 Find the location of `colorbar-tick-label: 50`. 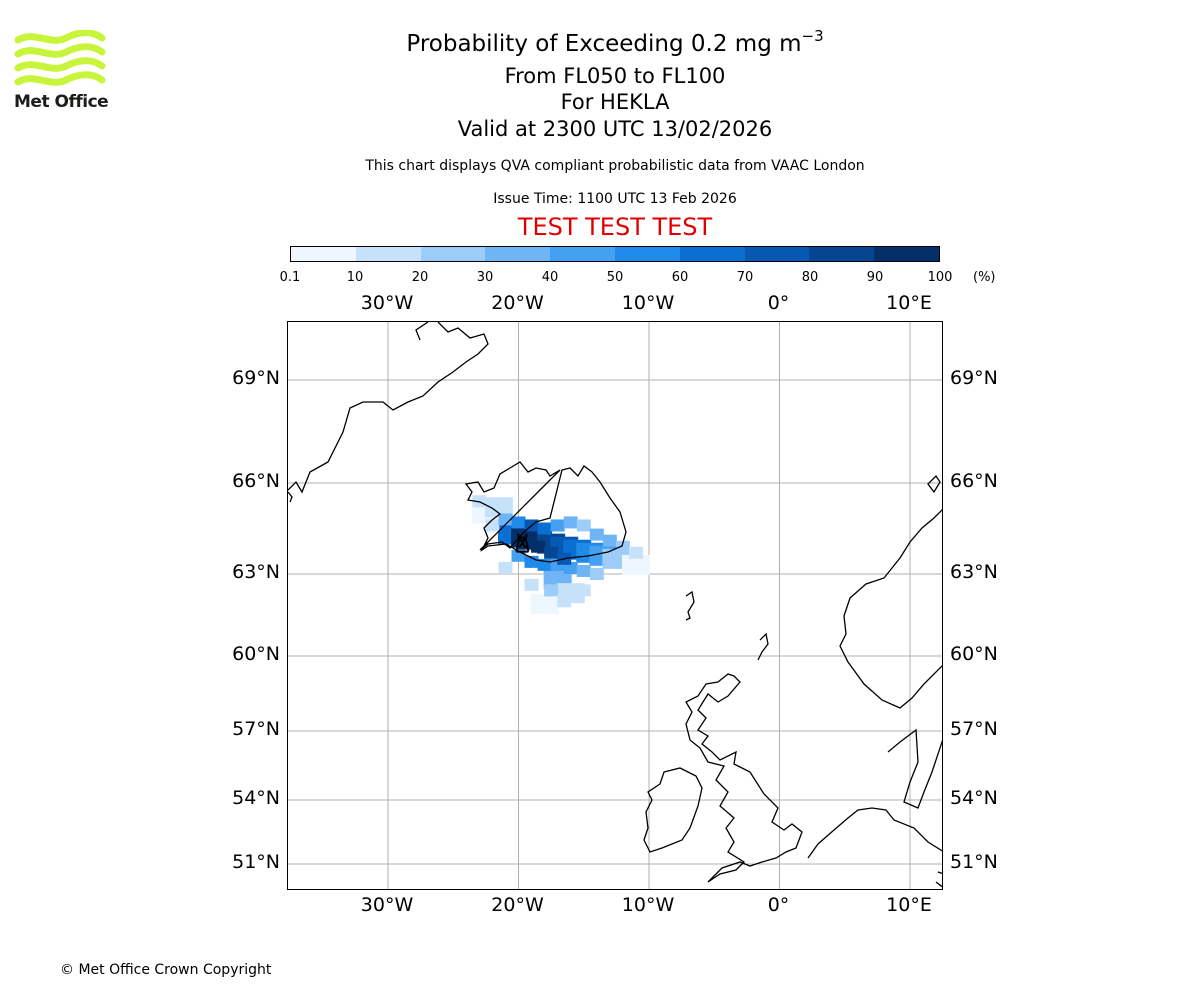

colorbar-tick-label: 50 is located at coordinates (615, 277).